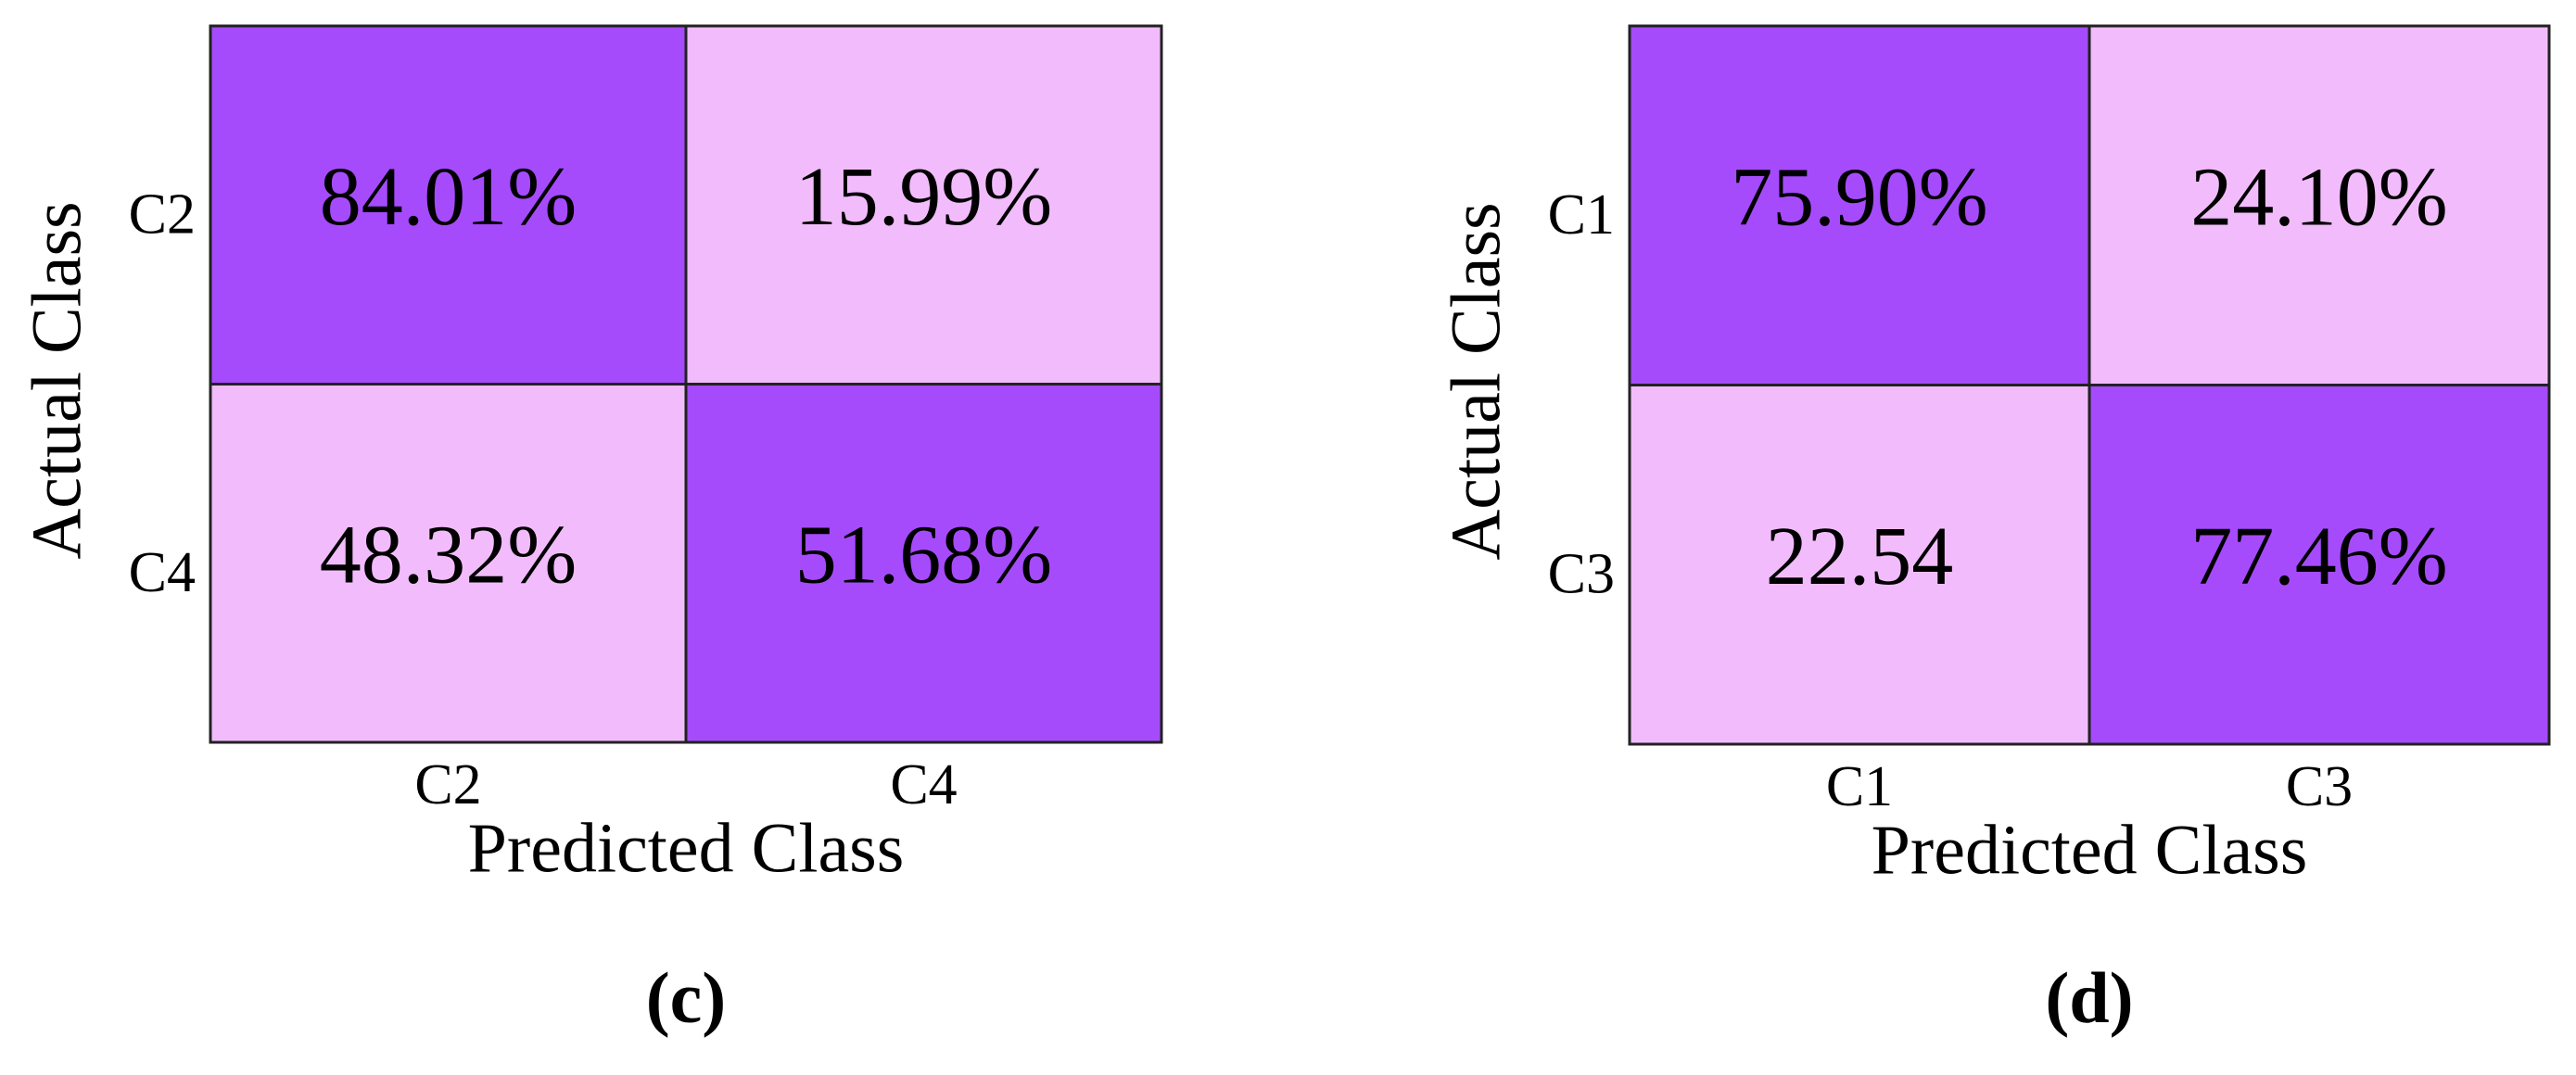 Image resolution: width=2576 pixels, height=1075 pixels. What do you see at coordinates (1860, 557) in the screenshot?
I see `cell-label: 22.54` at bounding box center [1860, 557].